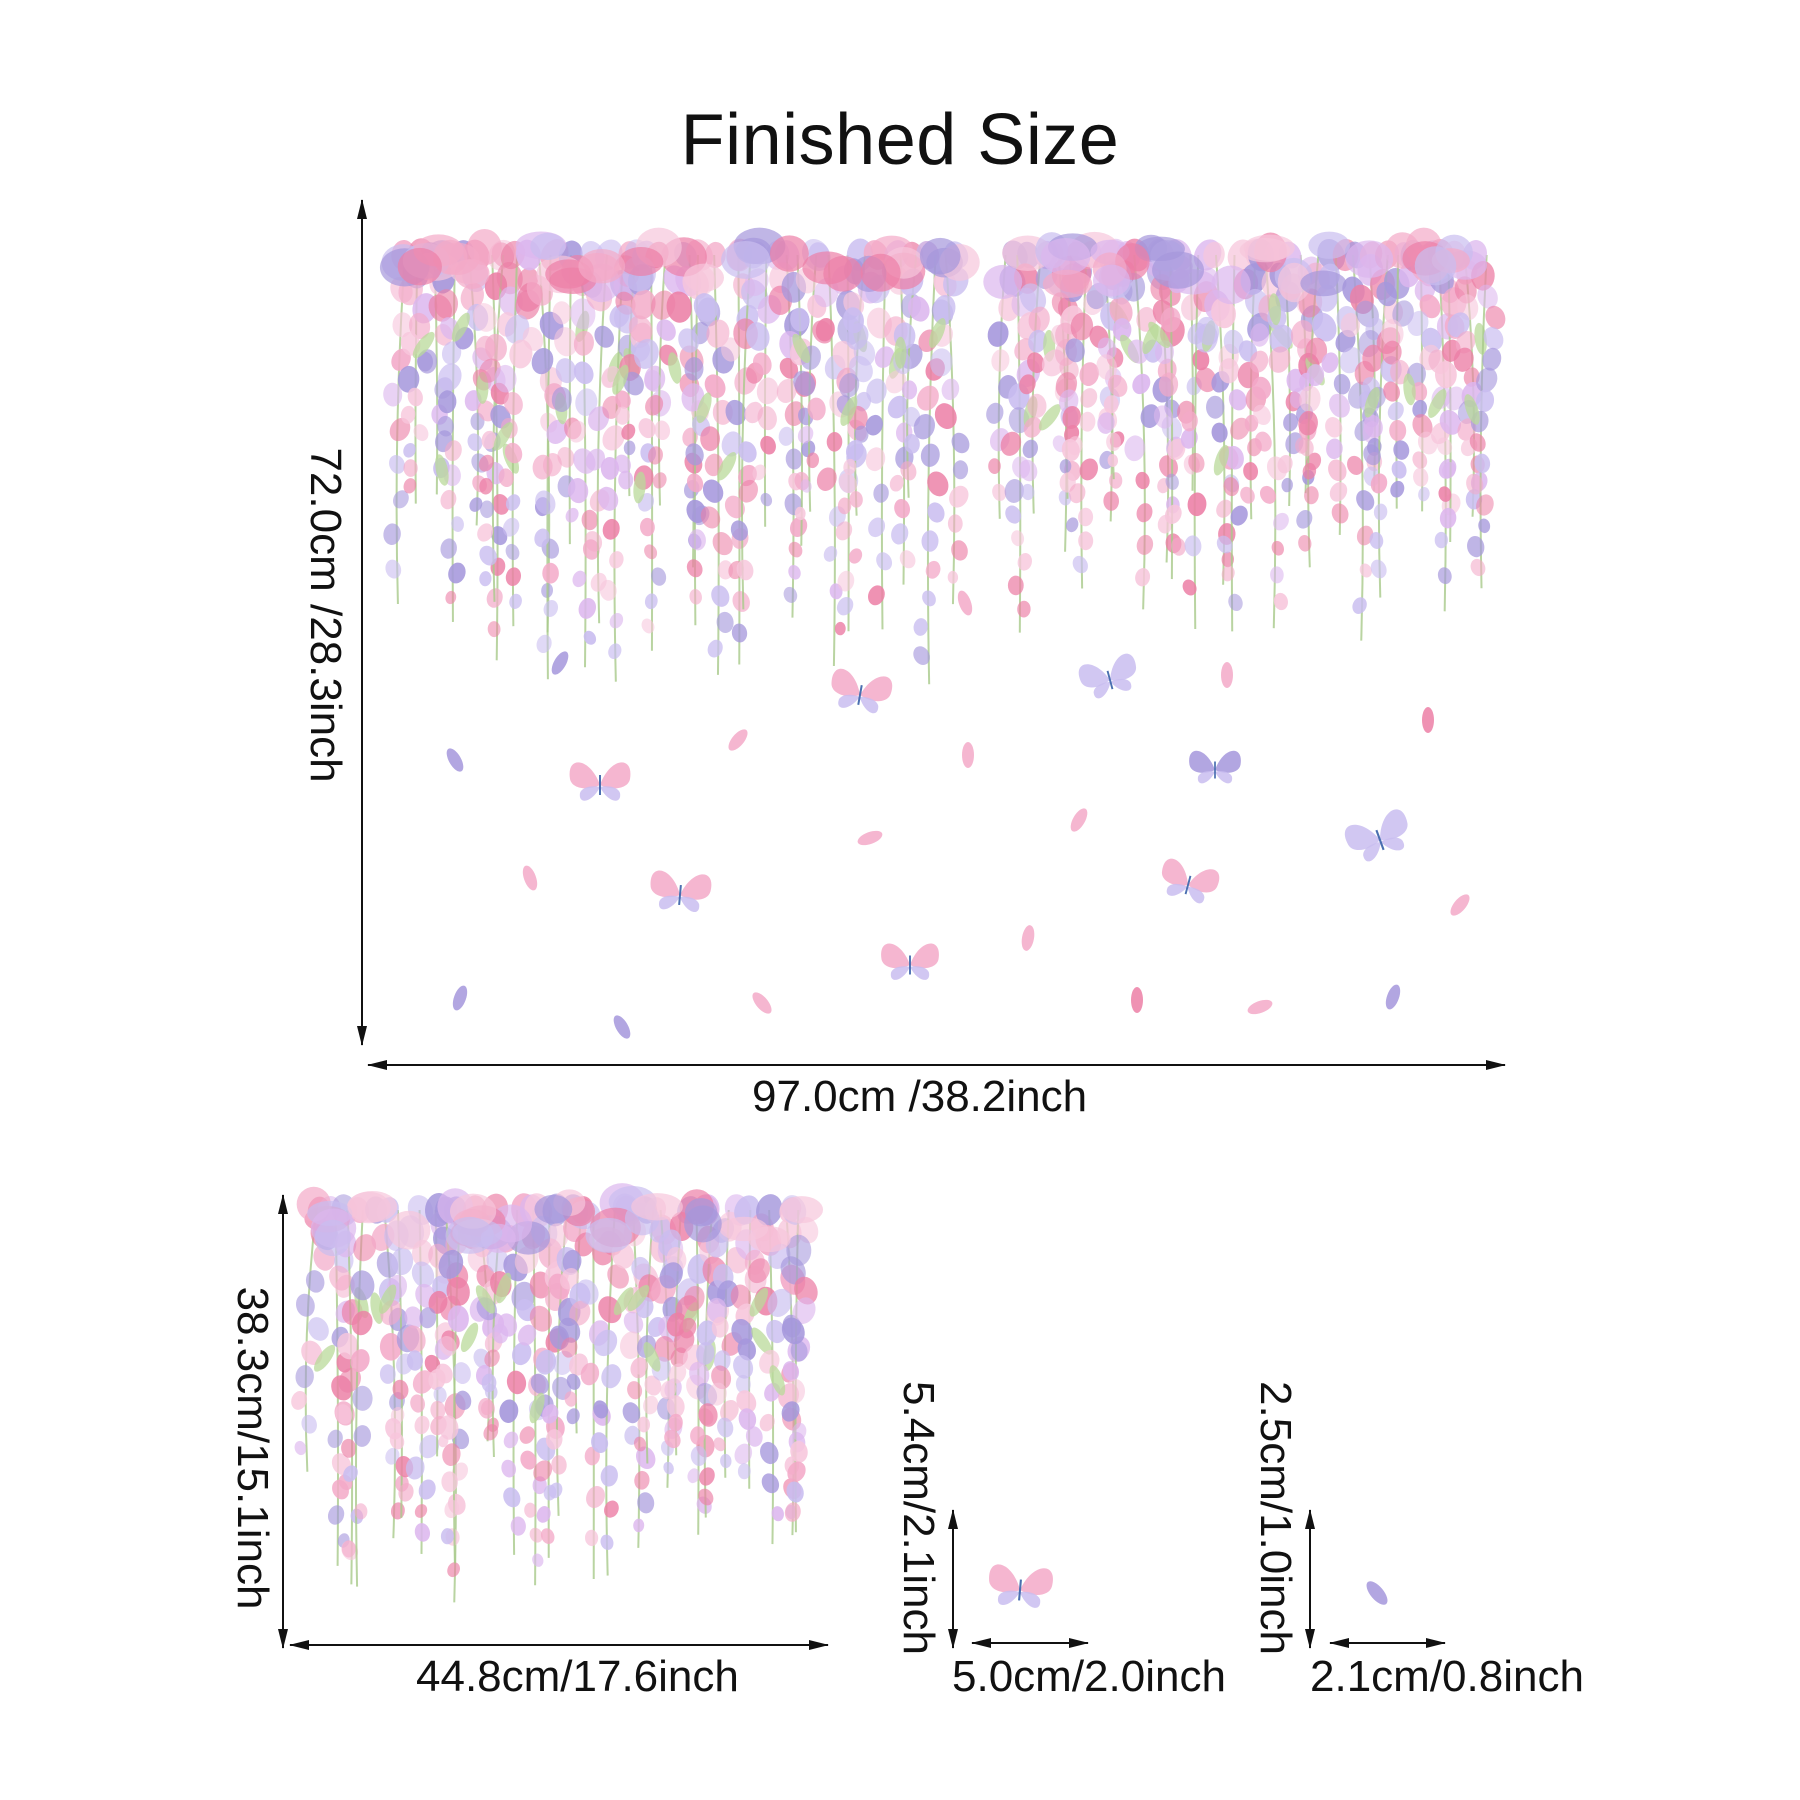 The height and width of the screenshot is (1800, 1800). What do you see at coordinates (920, 1096) in the screenshot?
I see `main-width-label: 97.0cm /38.2inch` at bounding box center [920, 1096].